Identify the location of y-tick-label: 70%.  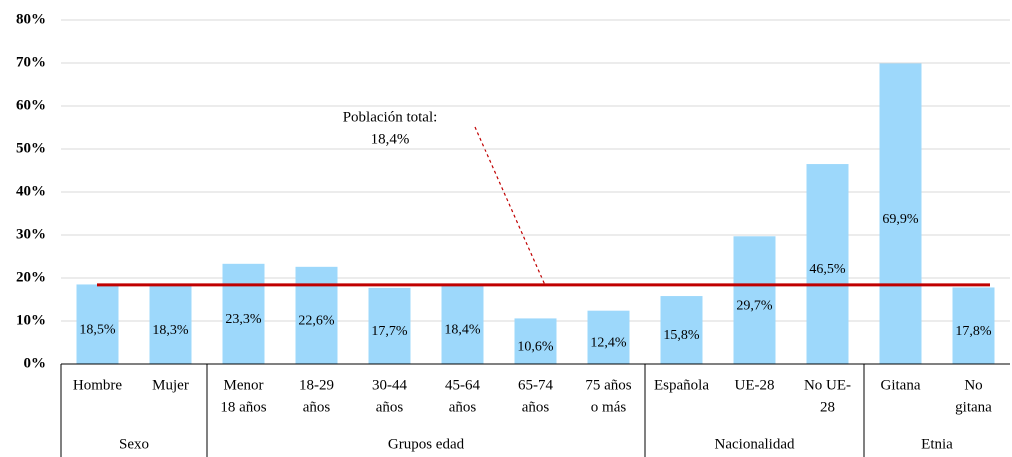
(31, 62).